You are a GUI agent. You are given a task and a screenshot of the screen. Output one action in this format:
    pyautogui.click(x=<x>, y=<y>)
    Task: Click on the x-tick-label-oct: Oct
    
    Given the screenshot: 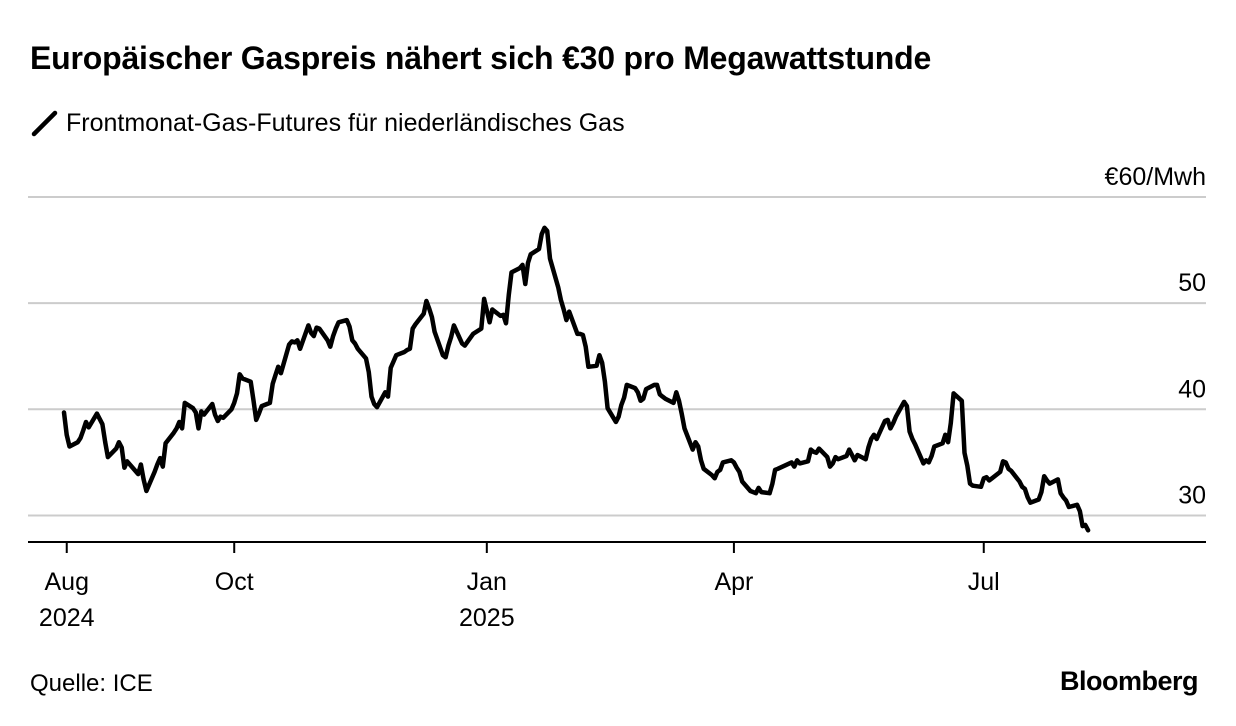 What is the action you would take?
    pyautogui.click(x=234, y=582)
    